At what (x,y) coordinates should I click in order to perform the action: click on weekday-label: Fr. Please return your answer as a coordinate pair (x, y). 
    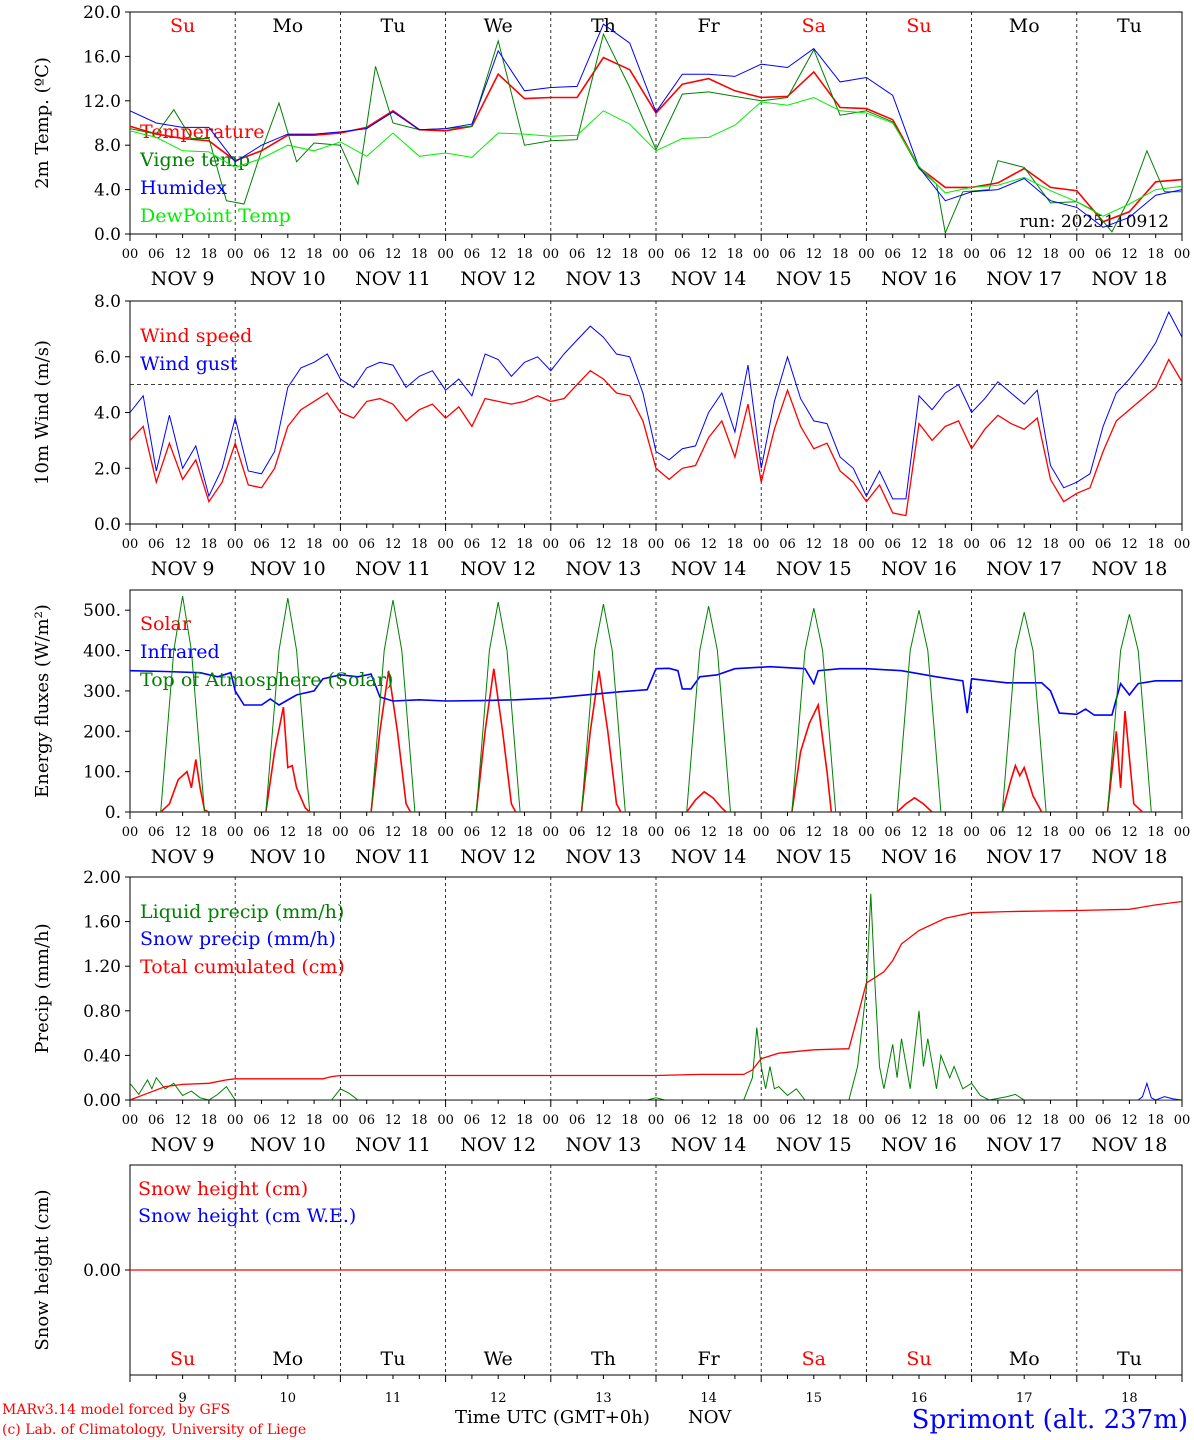
    Looking at the image, I should click on (708, 1359).